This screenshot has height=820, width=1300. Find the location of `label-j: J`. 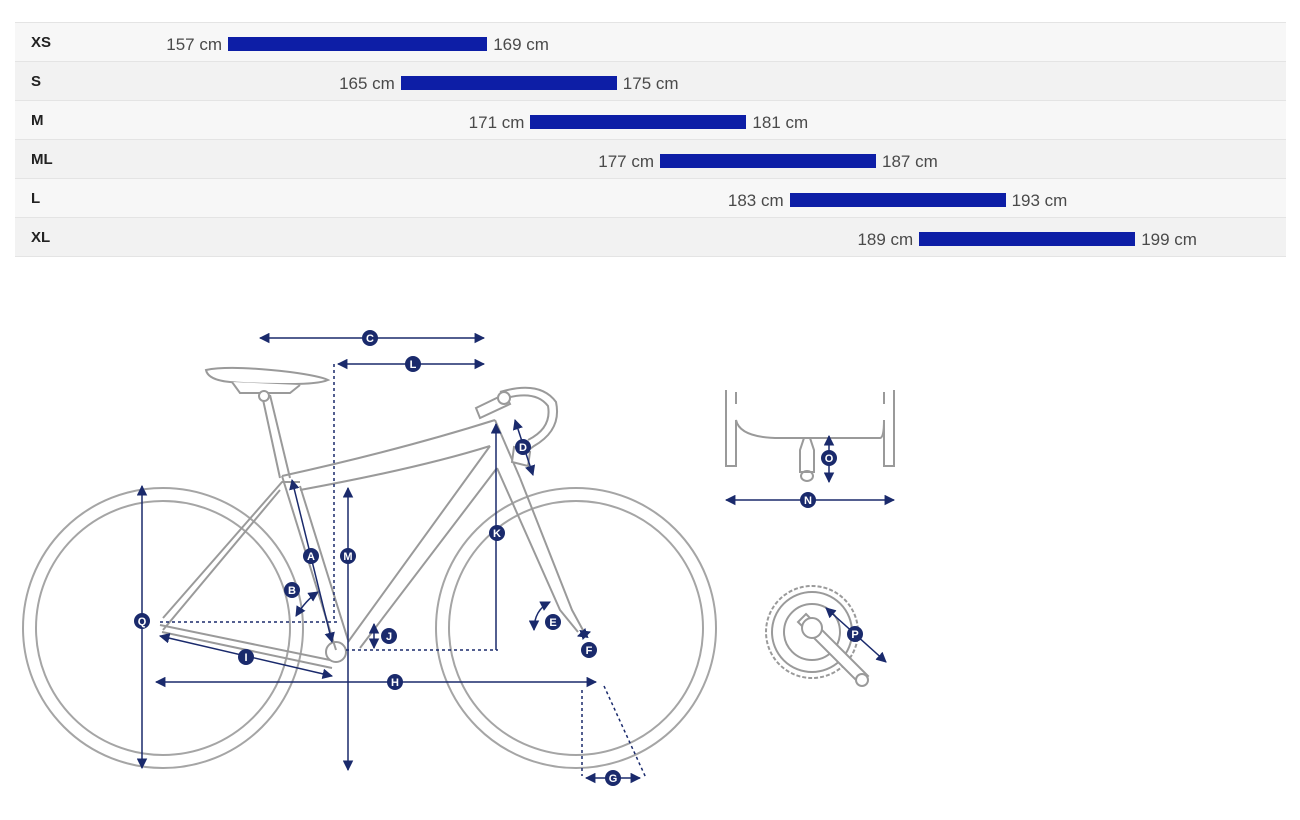

label-j: J is located at coordinates (389, 636).